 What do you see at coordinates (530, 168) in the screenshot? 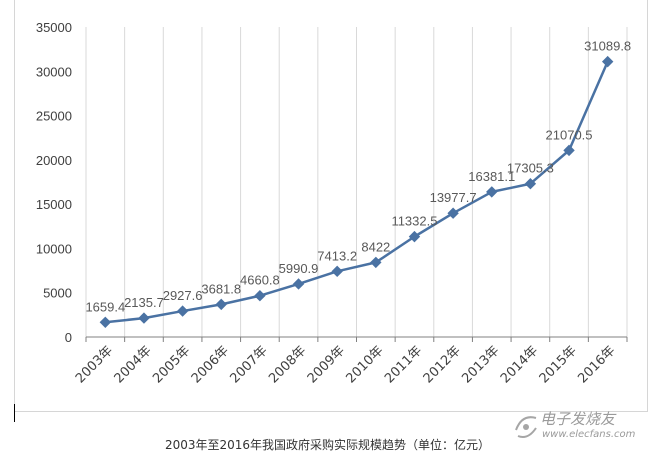
I see `data-label: 17305.3` at bounding box center [530, 168].